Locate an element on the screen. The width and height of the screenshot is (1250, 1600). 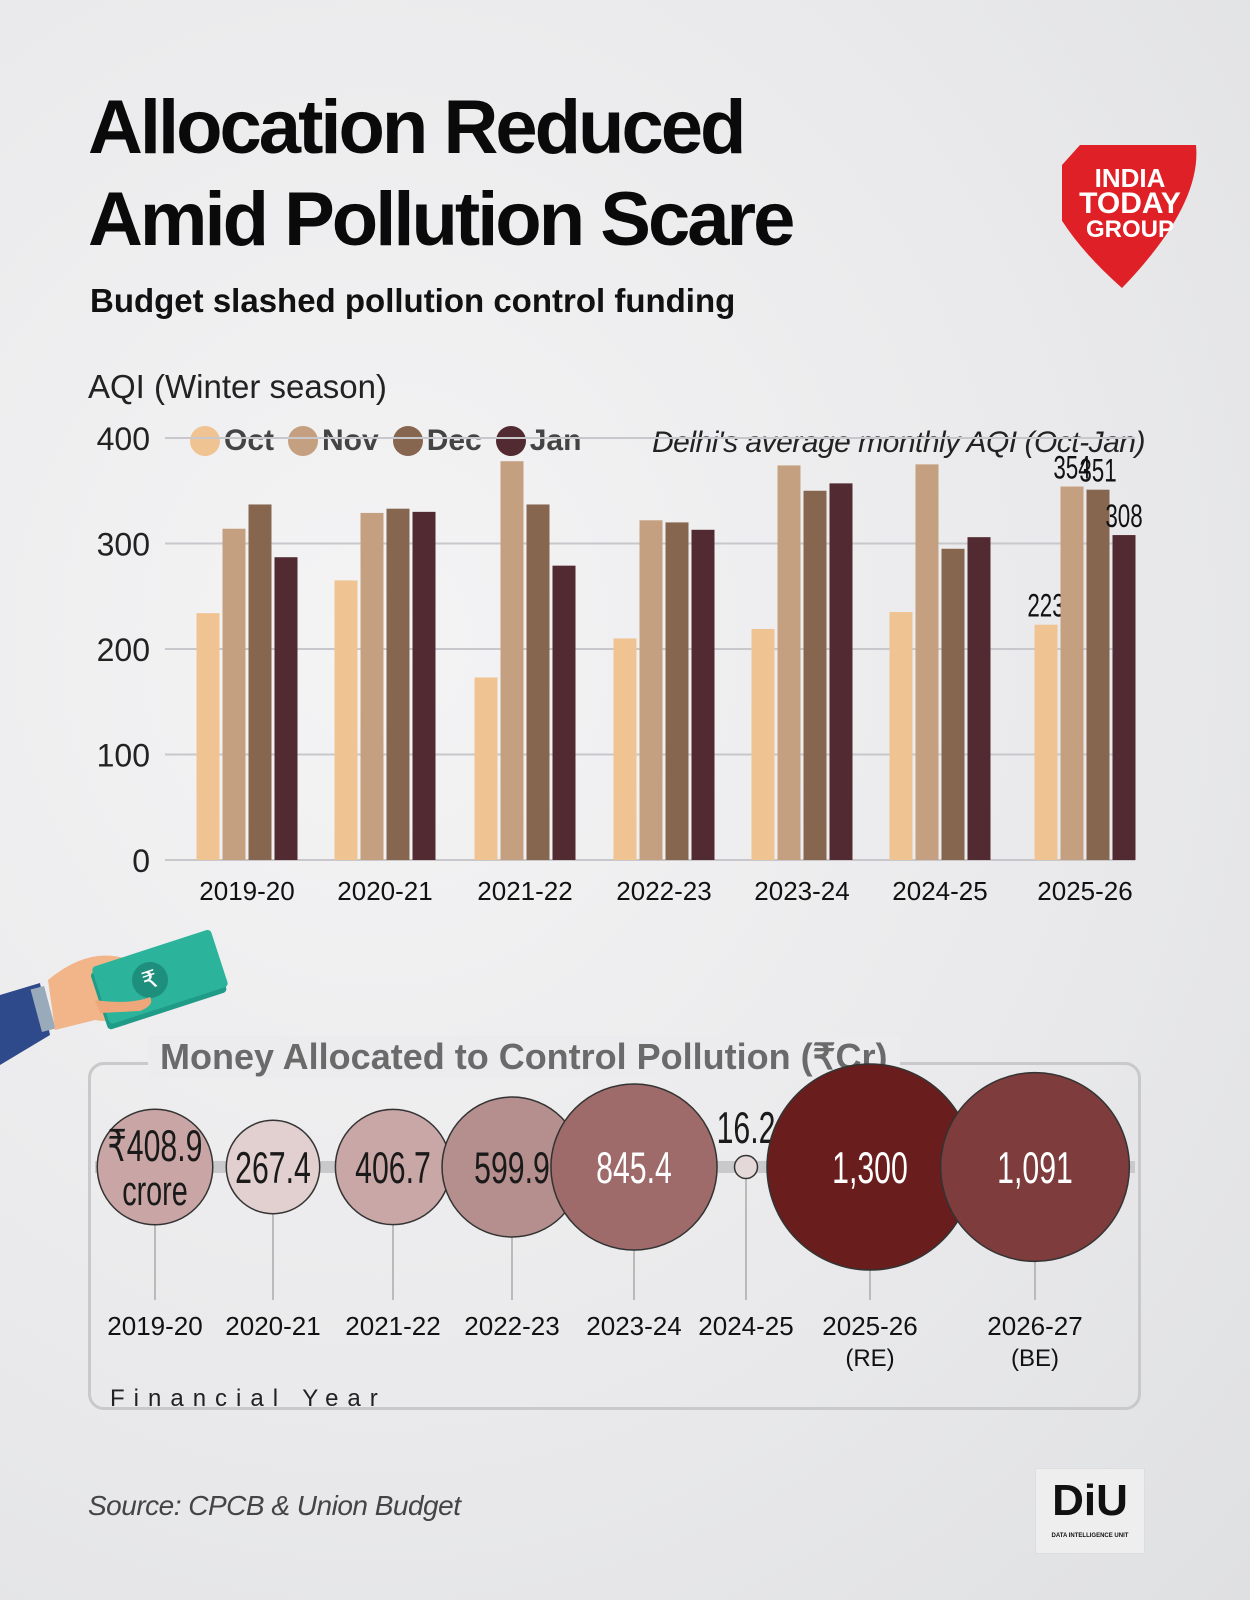
title-line-2: Amid Pollution Scare is located at coordinates (441, 219).